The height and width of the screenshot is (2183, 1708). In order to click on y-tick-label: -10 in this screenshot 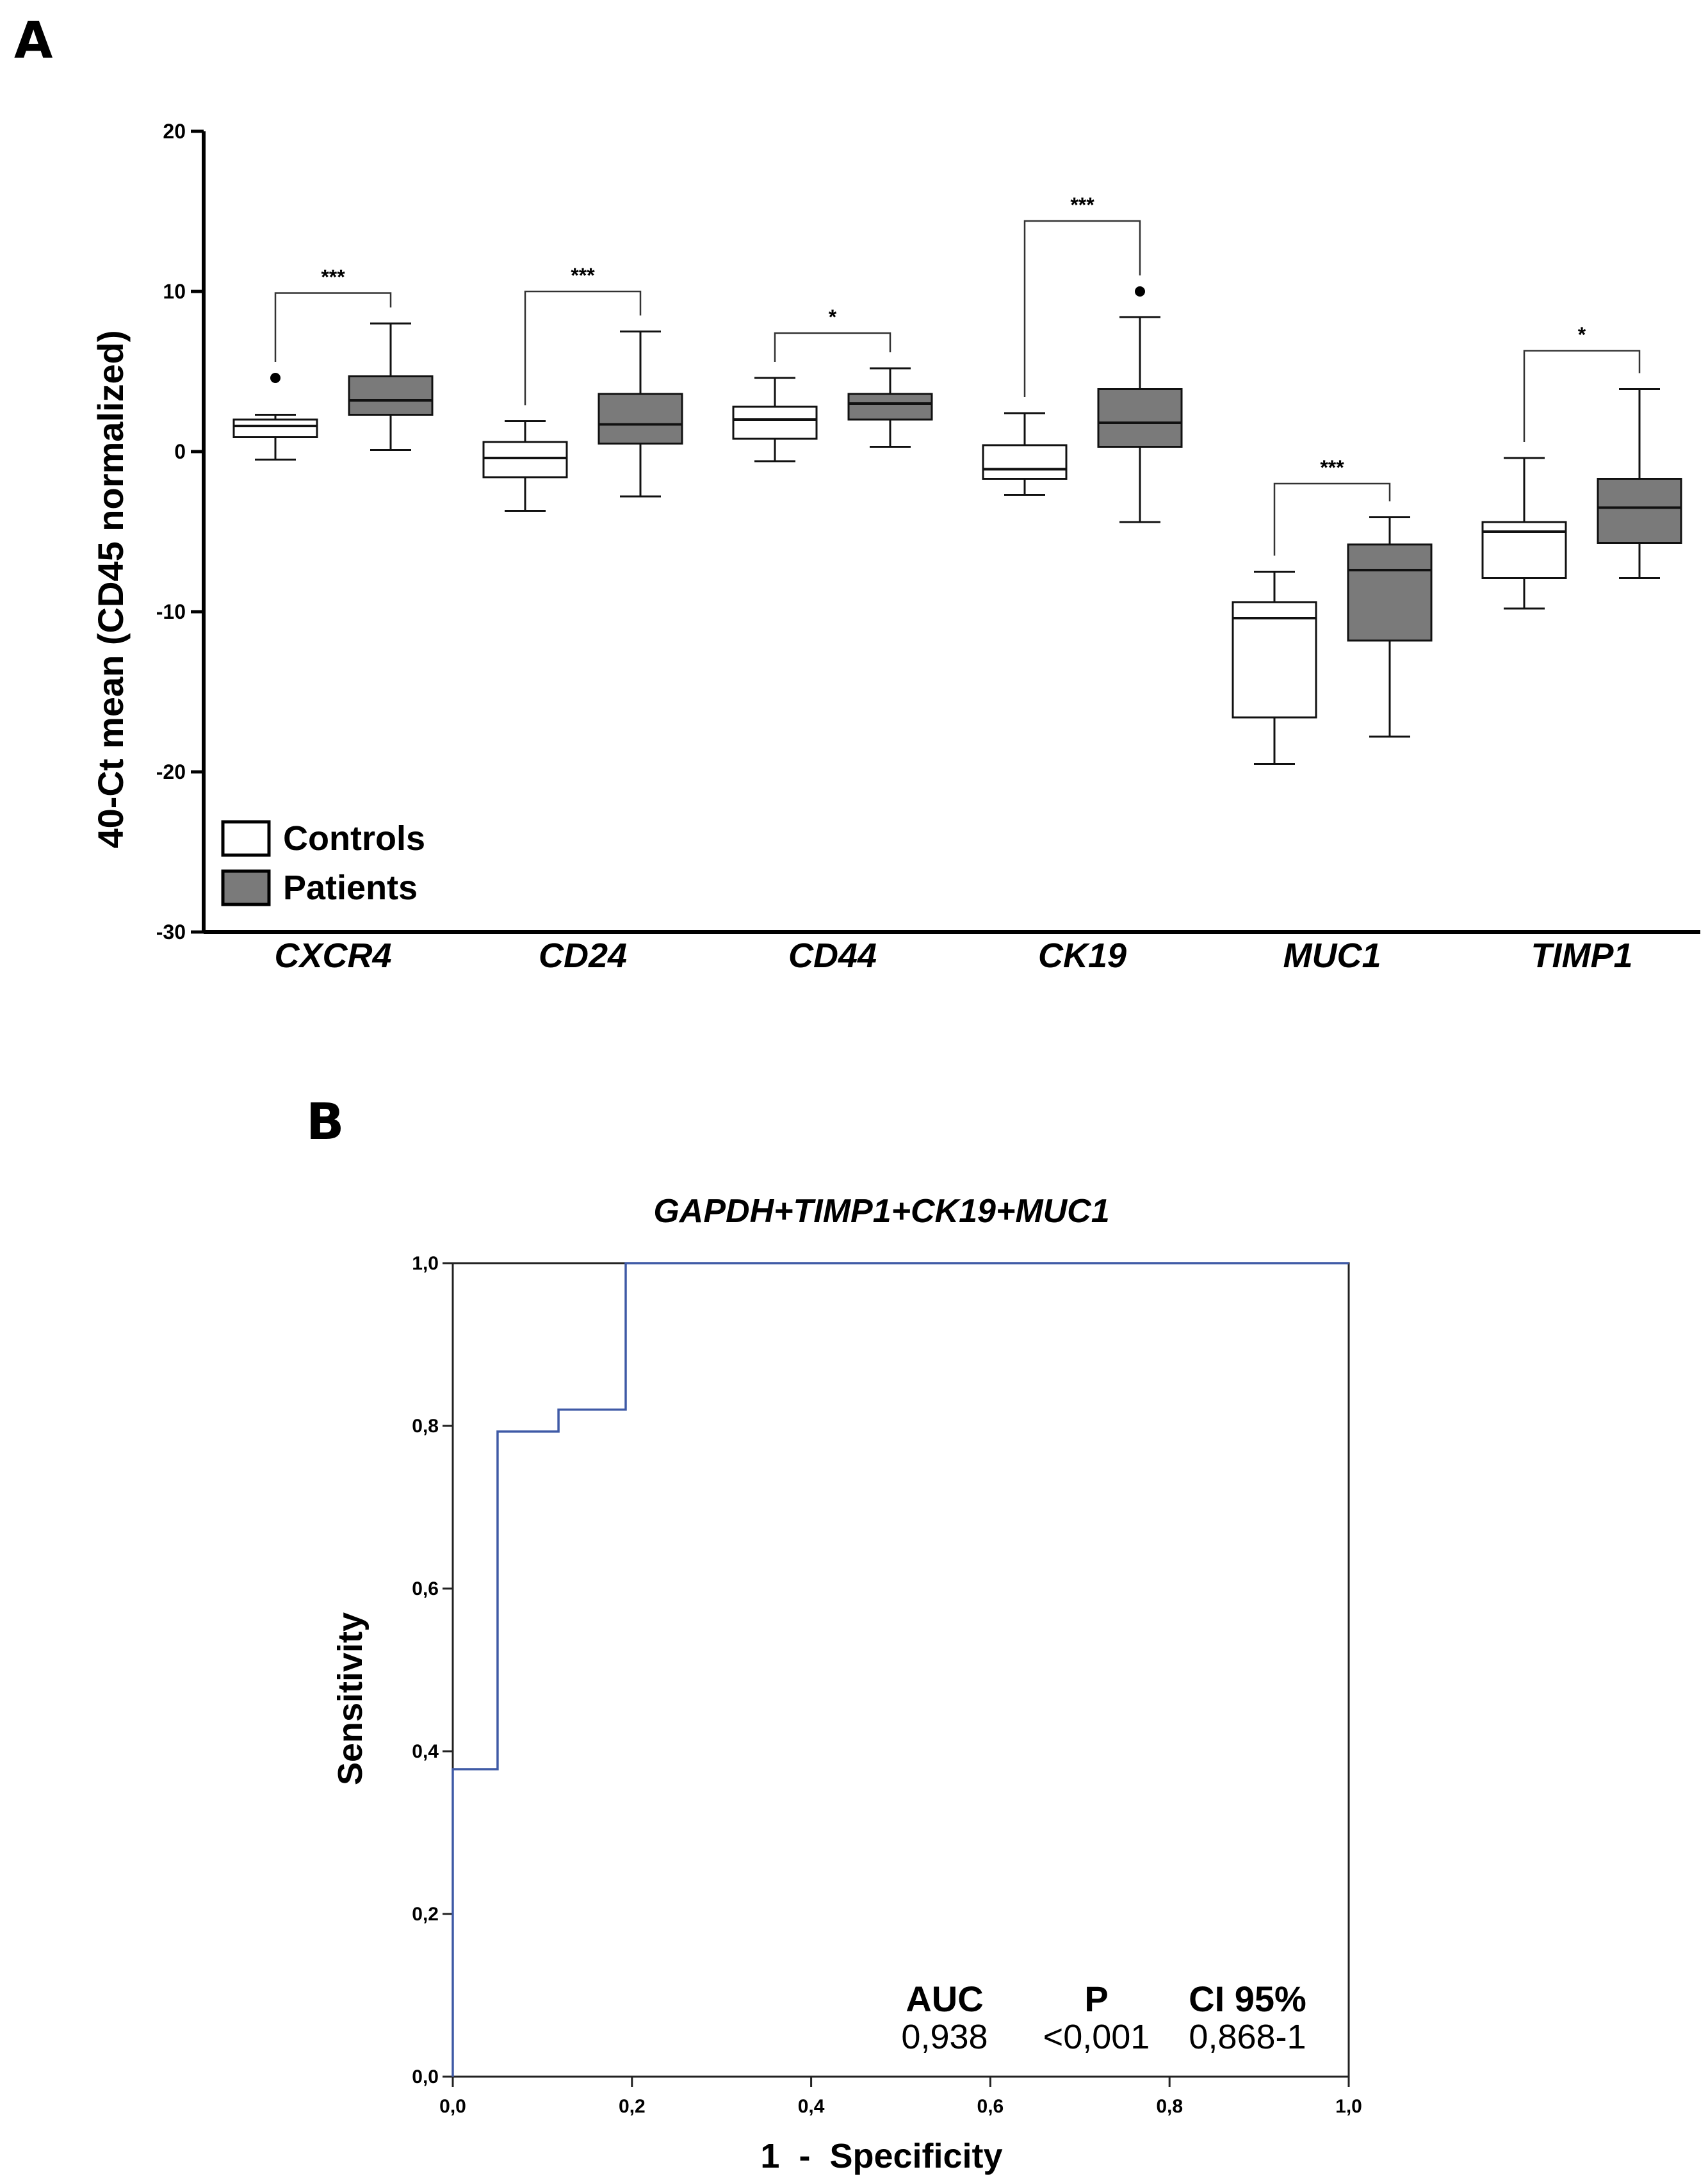, I will do `click(171, 611)`.